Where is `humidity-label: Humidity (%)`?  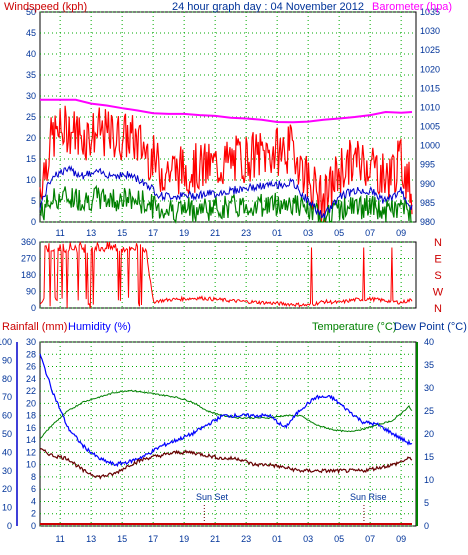 humidity-label: Humidity (%) is located at coordinates (99, 327).